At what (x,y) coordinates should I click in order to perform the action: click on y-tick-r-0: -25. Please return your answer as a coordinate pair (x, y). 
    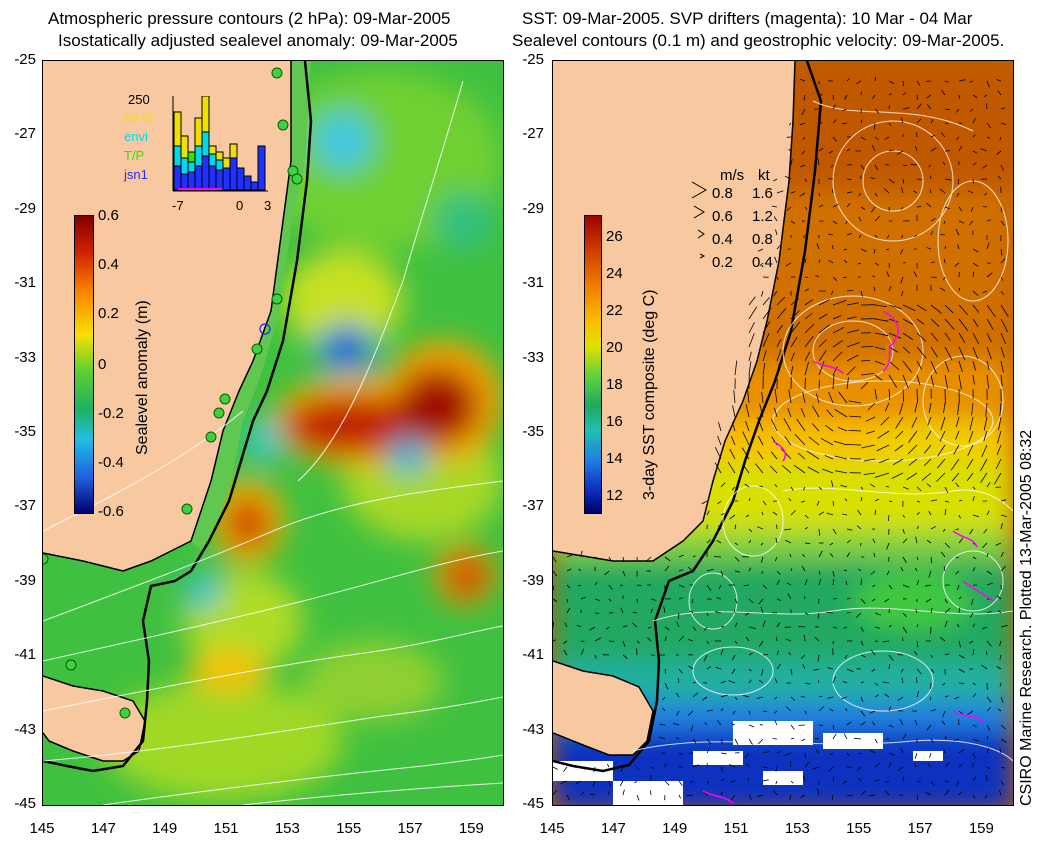
    Looking at the image, I should click on (533, 59).